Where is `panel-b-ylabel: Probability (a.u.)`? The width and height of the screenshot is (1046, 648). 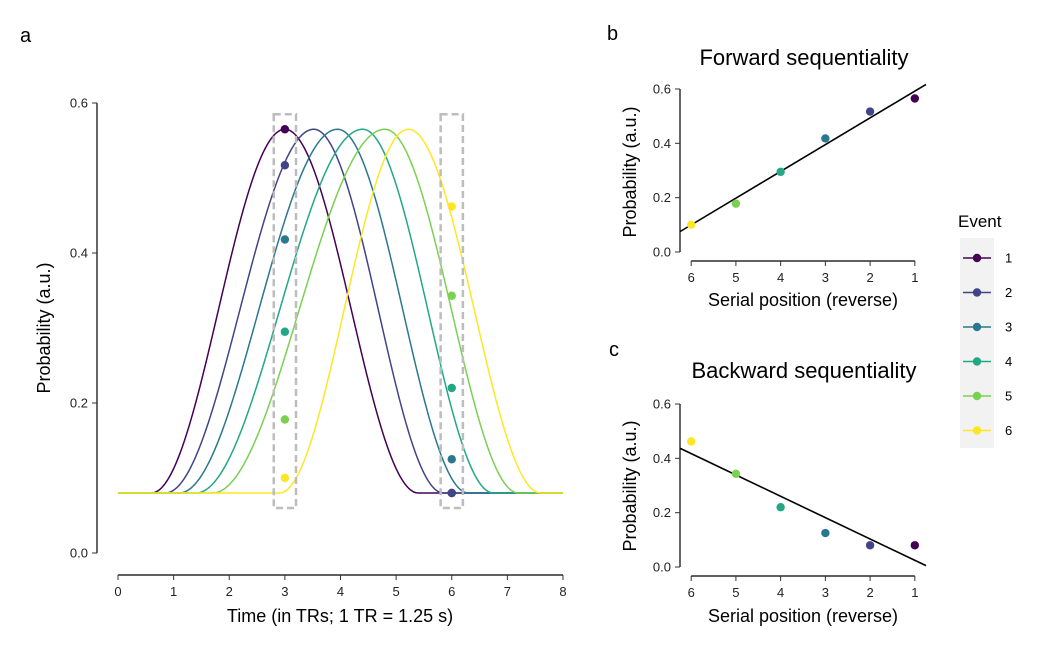
panel-b-ylabel: Probability (a.u.) is located at coordinates (630, 171).